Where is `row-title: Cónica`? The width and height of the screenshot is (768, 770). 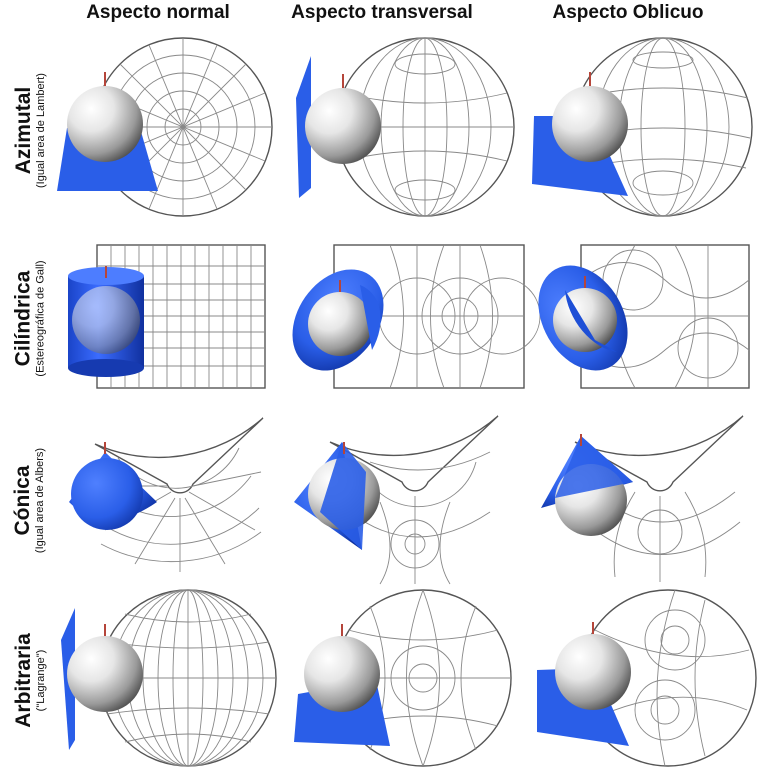 row-title: Cónica is located at coordinates (23, 500).